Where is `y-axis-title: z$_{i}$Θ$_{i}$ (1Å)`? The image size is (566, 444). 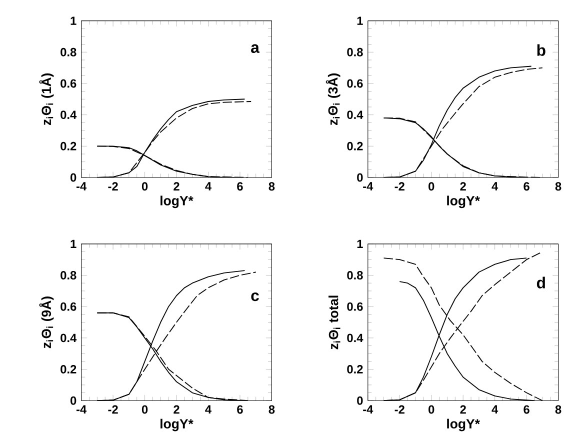 y-axis-title: z$_{i}$Θ$_{i}$ (1Å) is located at coordinates (46, 99).